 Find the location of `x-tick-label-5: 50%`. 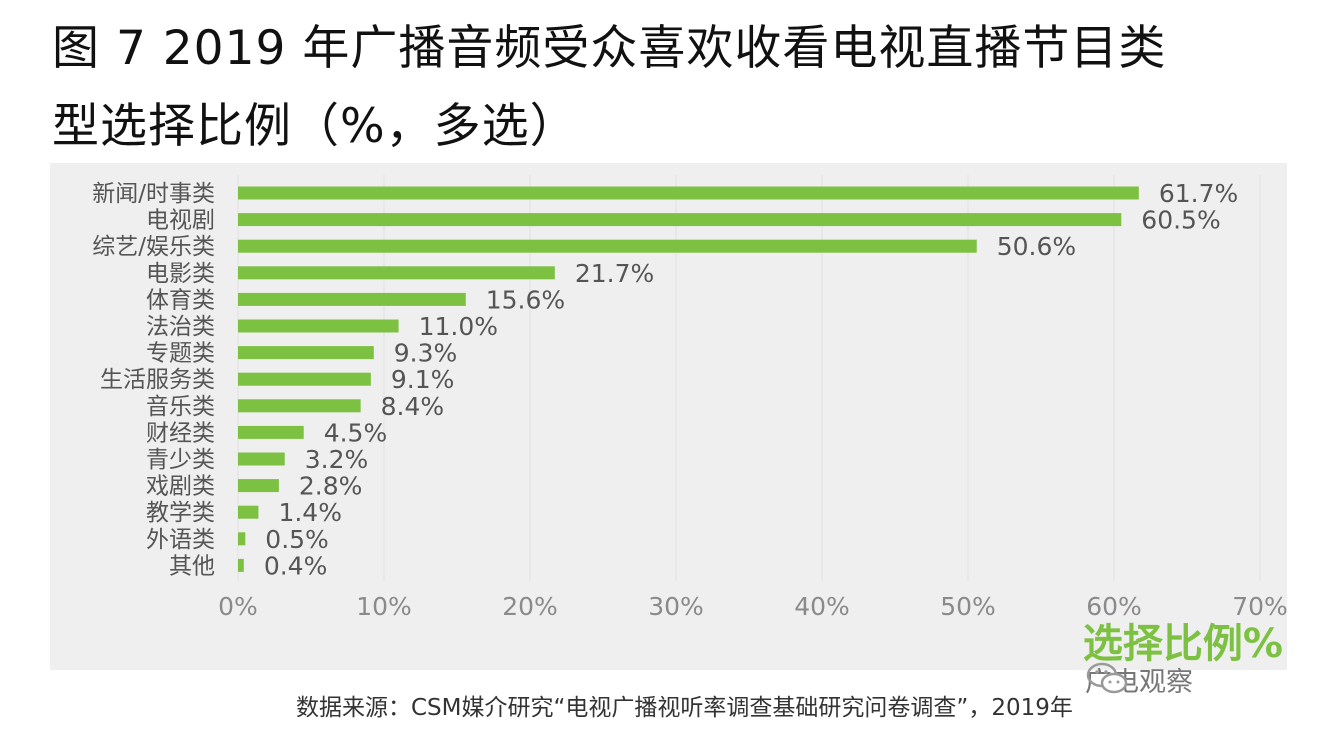

x-tick-label-5: 50% is located at coordinates (968, 606).